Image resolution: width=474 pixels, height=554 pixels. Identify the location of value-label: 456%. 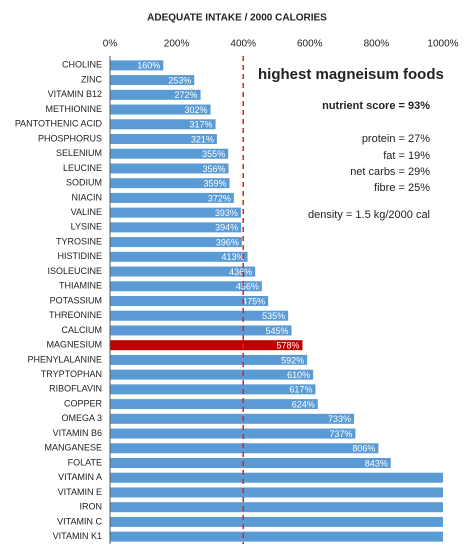
(247, 287).